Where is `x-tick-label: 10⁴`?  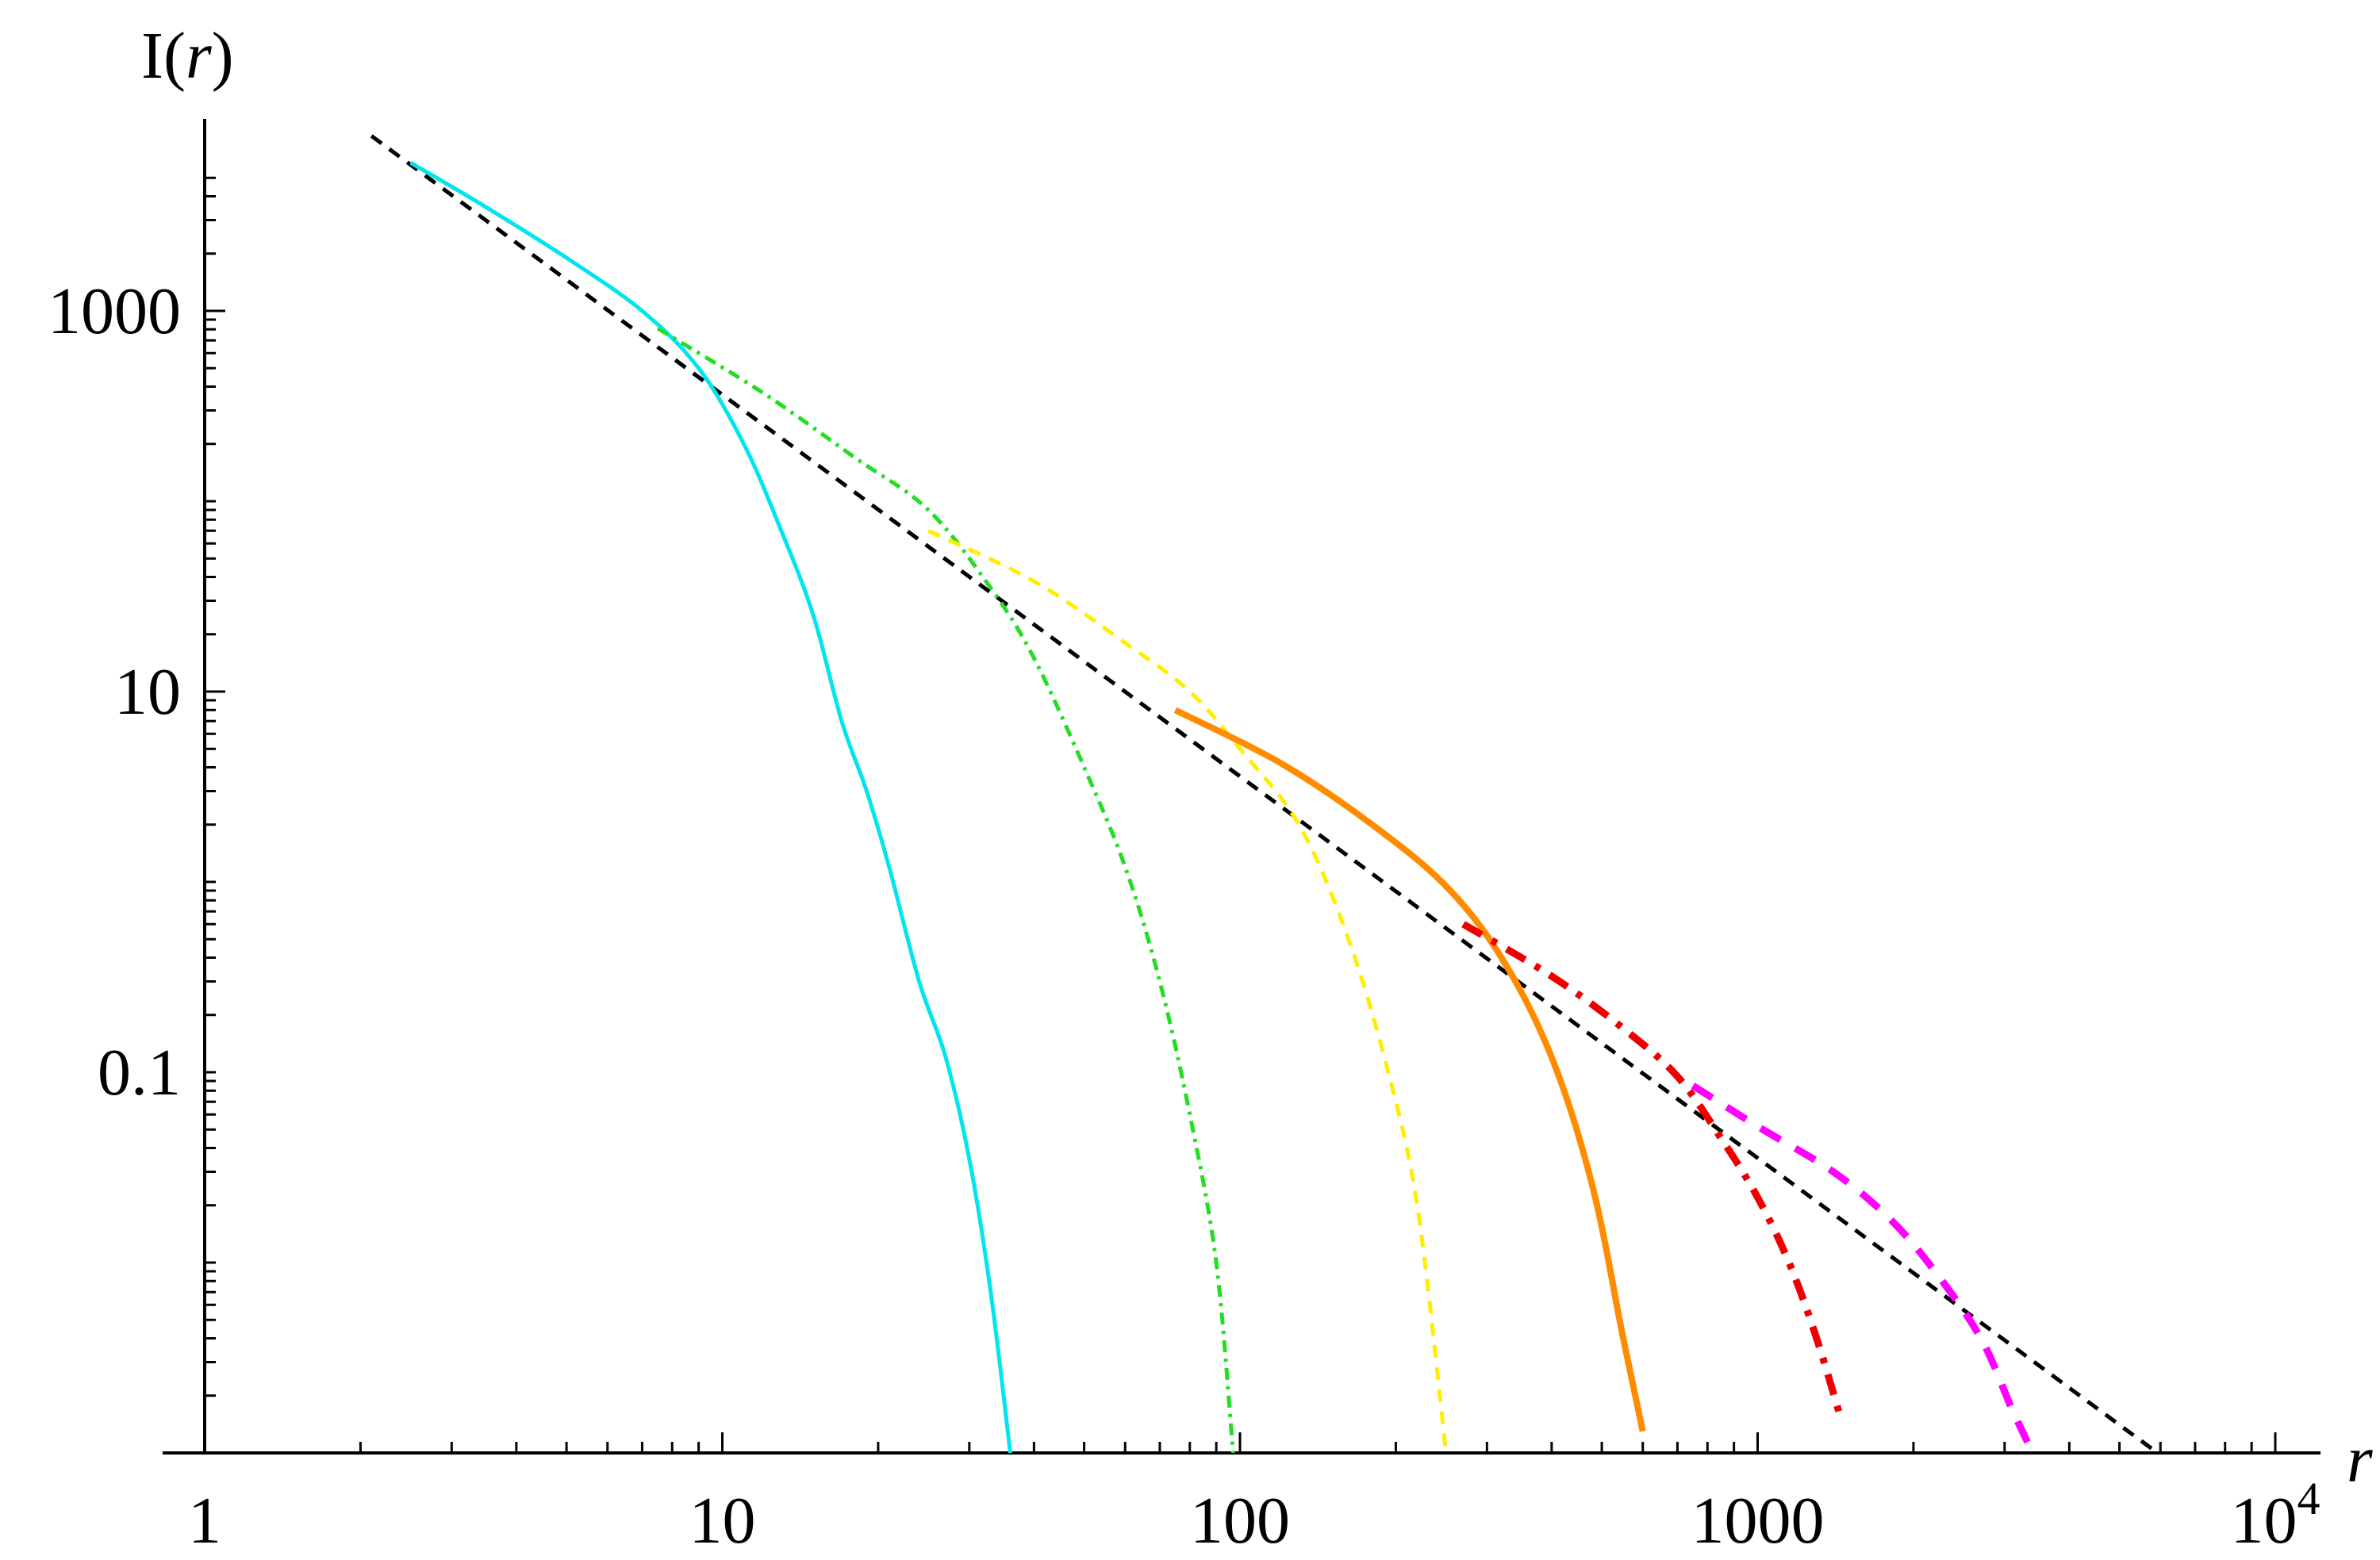 x-tick-label: 10⁴ is located at coordinates (2275, 1515).